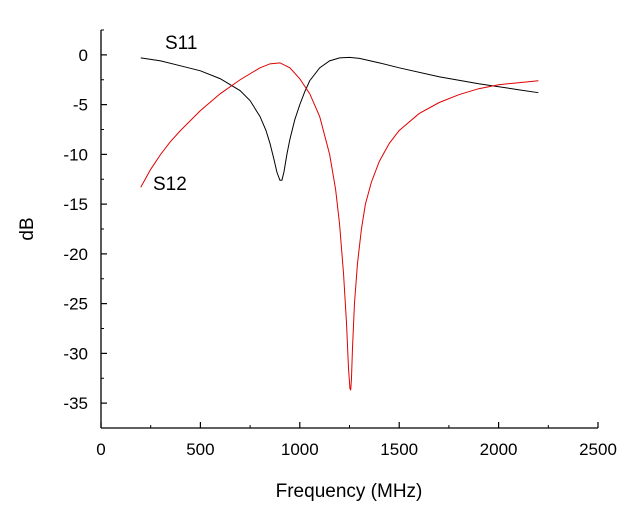  Describe the element at coordinates (399, 449) in the screenshot. I see `x-tick-label-3: 1500` at that location.